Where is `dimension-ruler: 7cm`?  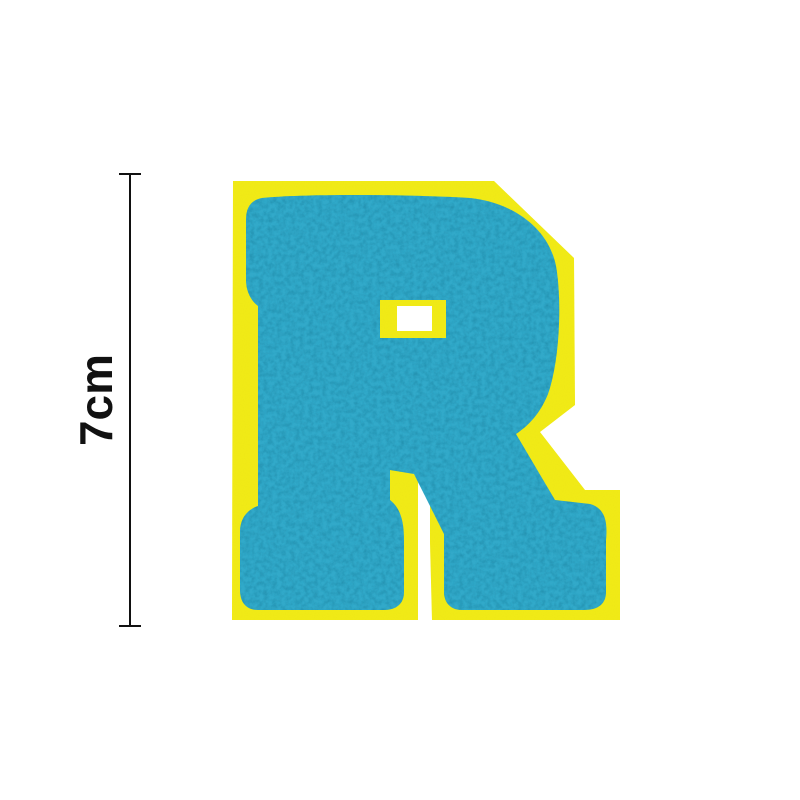 dimension-ruler: 7cm is located at coordinates (105, 400).